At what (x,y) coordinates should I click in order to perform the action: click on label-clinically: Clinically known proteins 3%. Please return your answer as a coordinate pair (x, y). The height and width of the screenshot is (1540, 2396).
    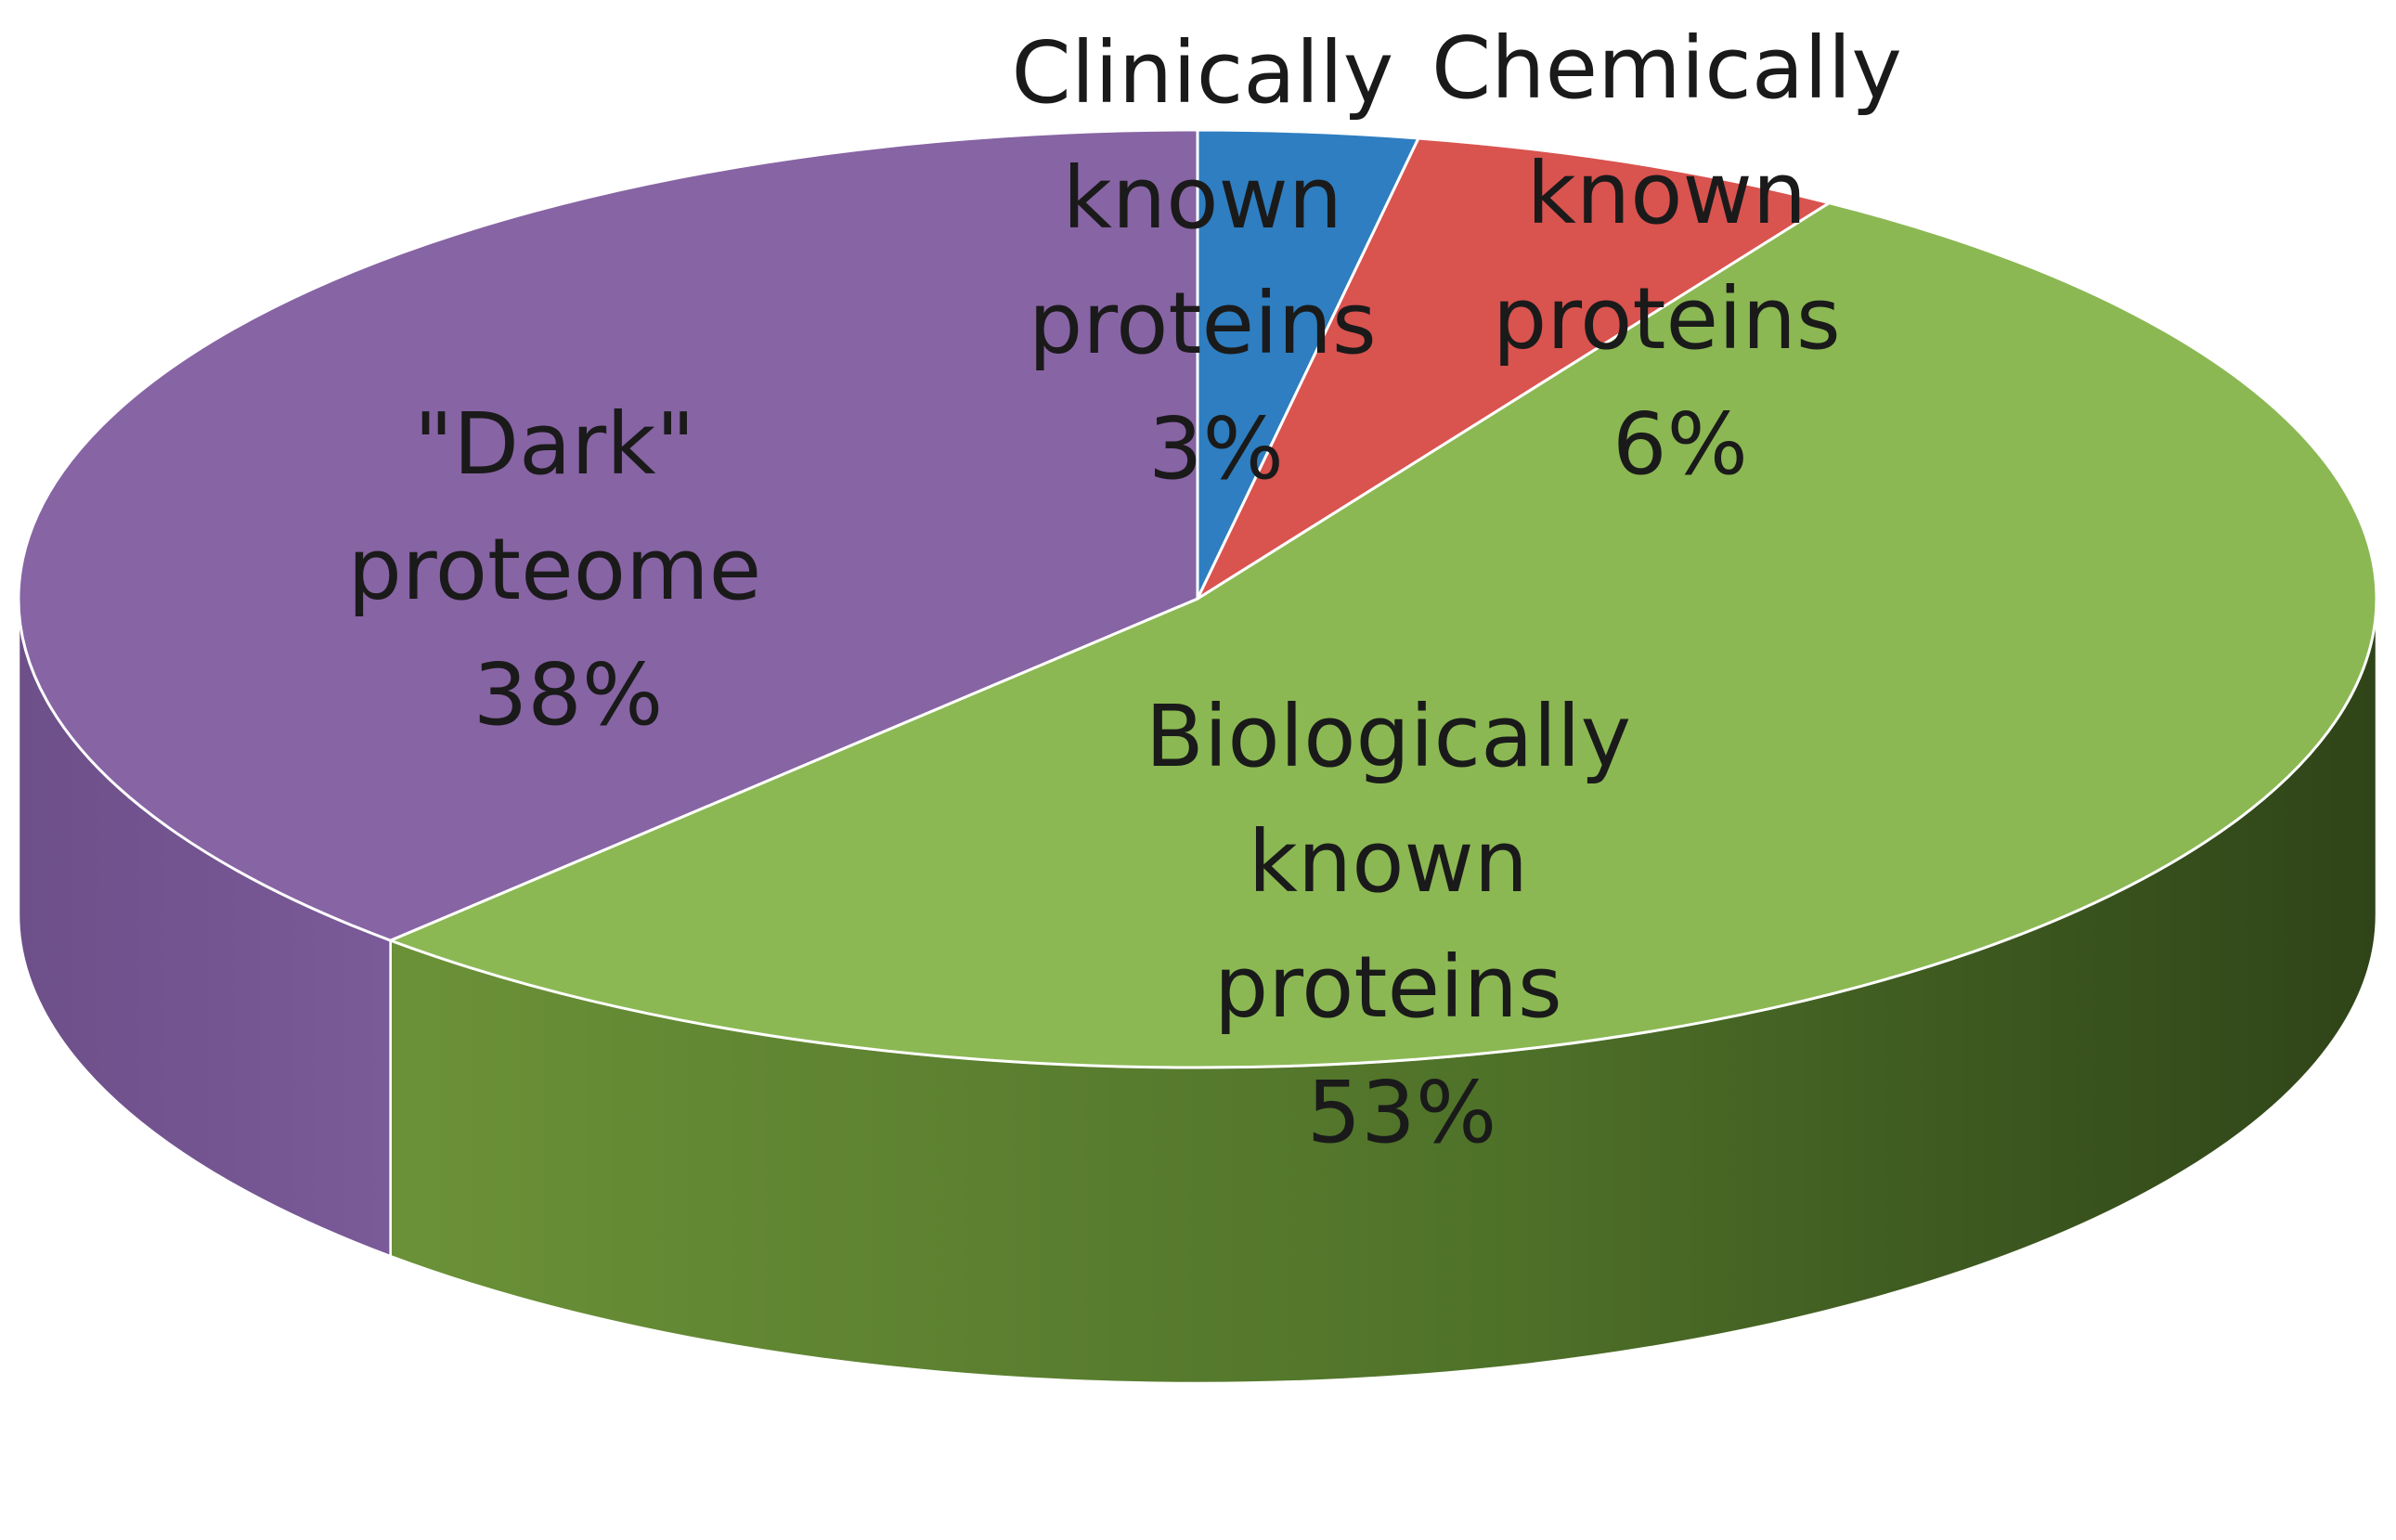
    Looking at the image, I should click on (1215, 261).